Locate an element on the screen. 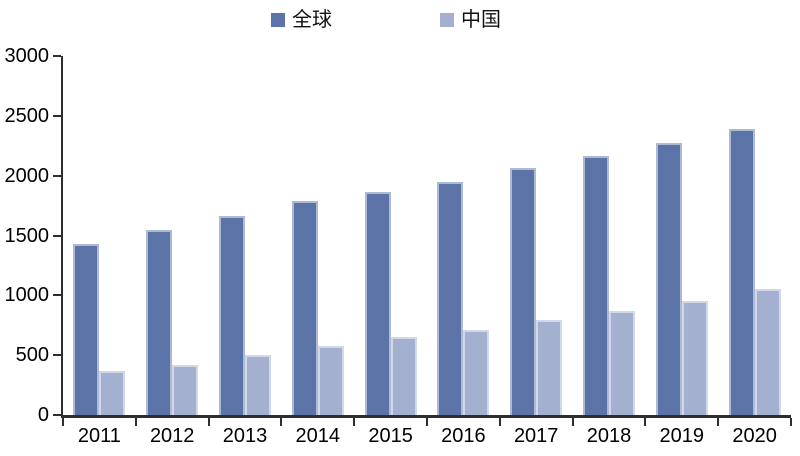 The height and width of the screenshot is (456, 800). bar-group-2013 is located at coordinates (245, 235).